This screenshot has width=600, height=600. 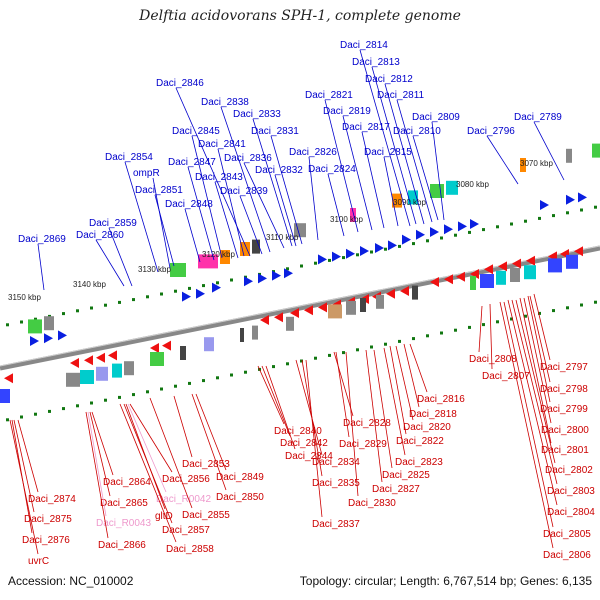 I want to click on gene-label: Daci_2813, so click(x=376, y=62).